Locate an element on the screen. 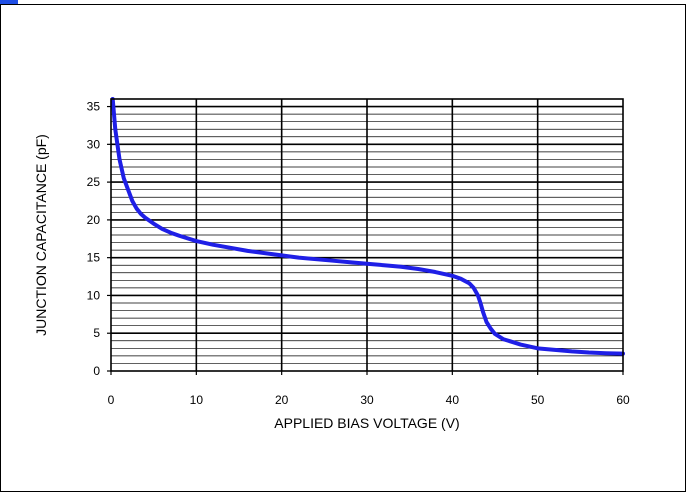 The width and height of the screenshot is (687, 492). x-tick-label: 0 is located at coordinates (111, 400).